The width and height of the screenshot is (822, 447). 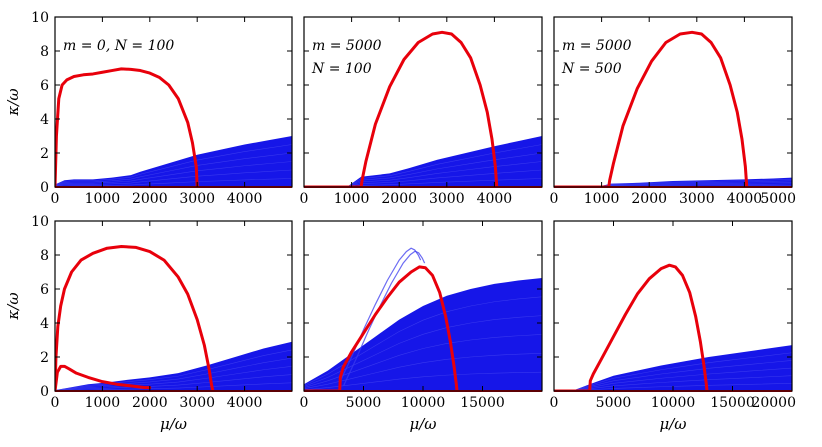 What do you see at coordinates (384, 318) in the screenshot?
I see `series-numerical-upper-branch-shadow` at bounding box center [384, 318].